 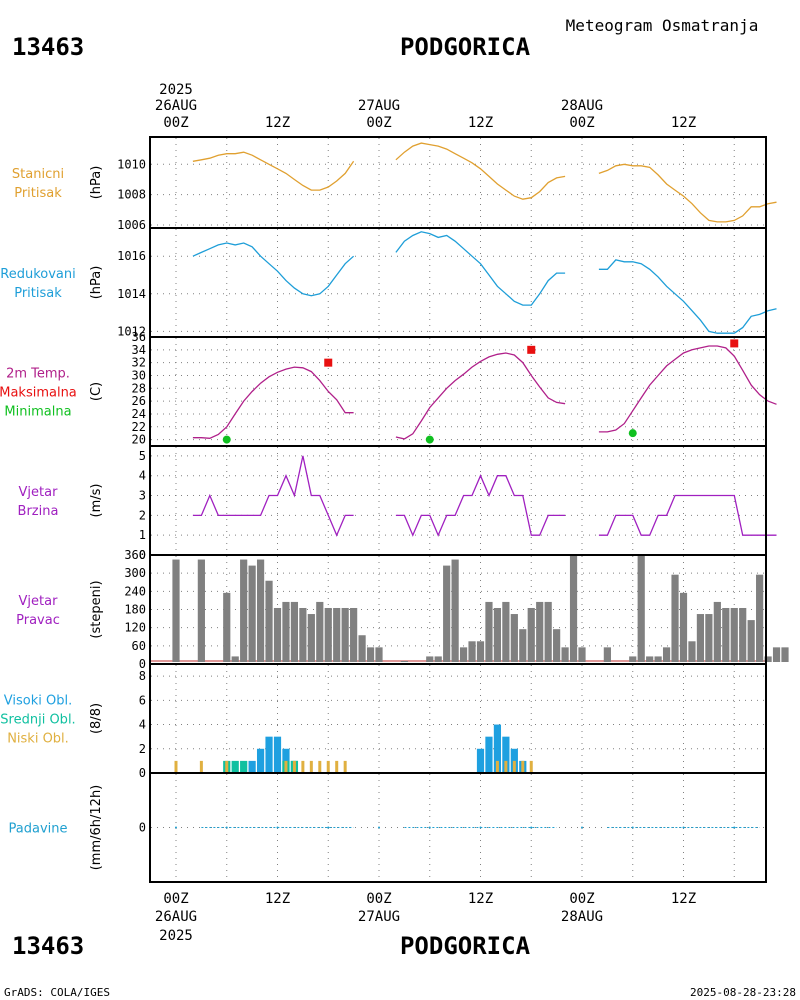 What do you see at coordinates (176, 917) in the screenshot?
I see `bottom-date-label: 26AUG` at bounding box center [176, 917].